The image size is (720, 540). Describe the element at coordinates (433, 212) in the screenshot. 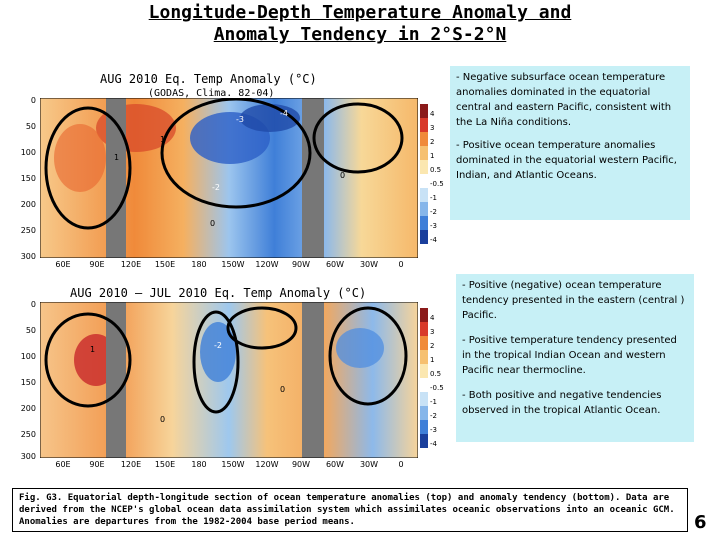

I see `top-cbar-label: -2` at that location.